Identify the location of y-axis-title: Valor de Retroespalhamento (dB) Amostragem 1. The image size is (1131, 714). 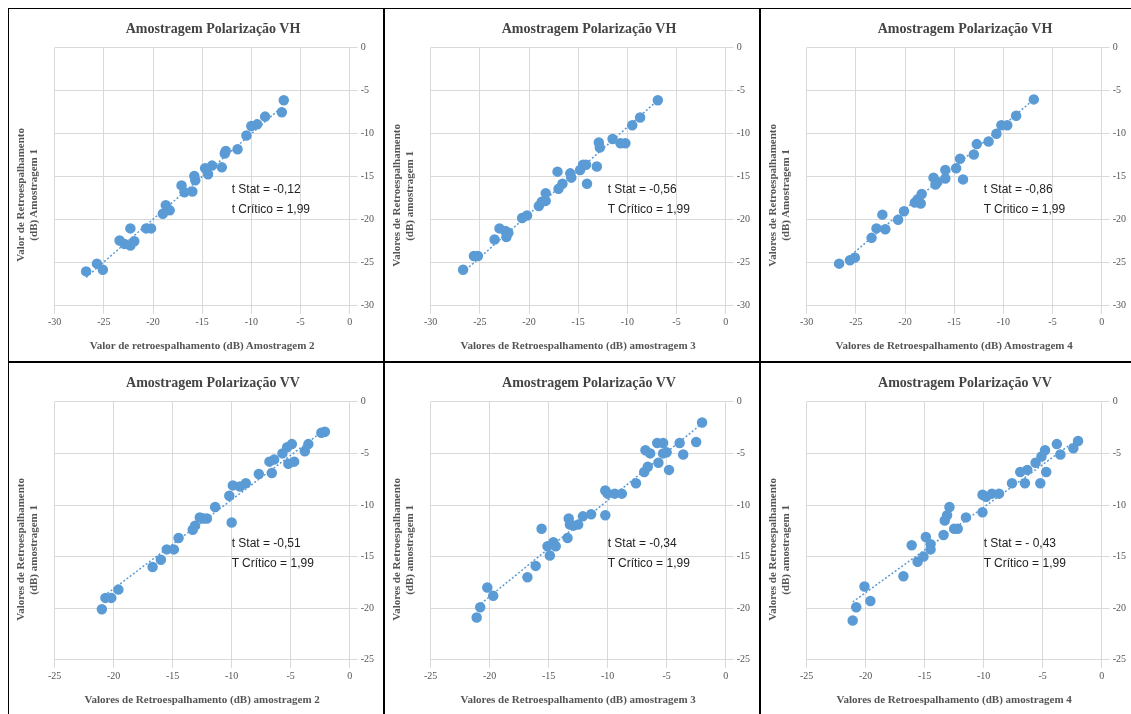
(27, 195).